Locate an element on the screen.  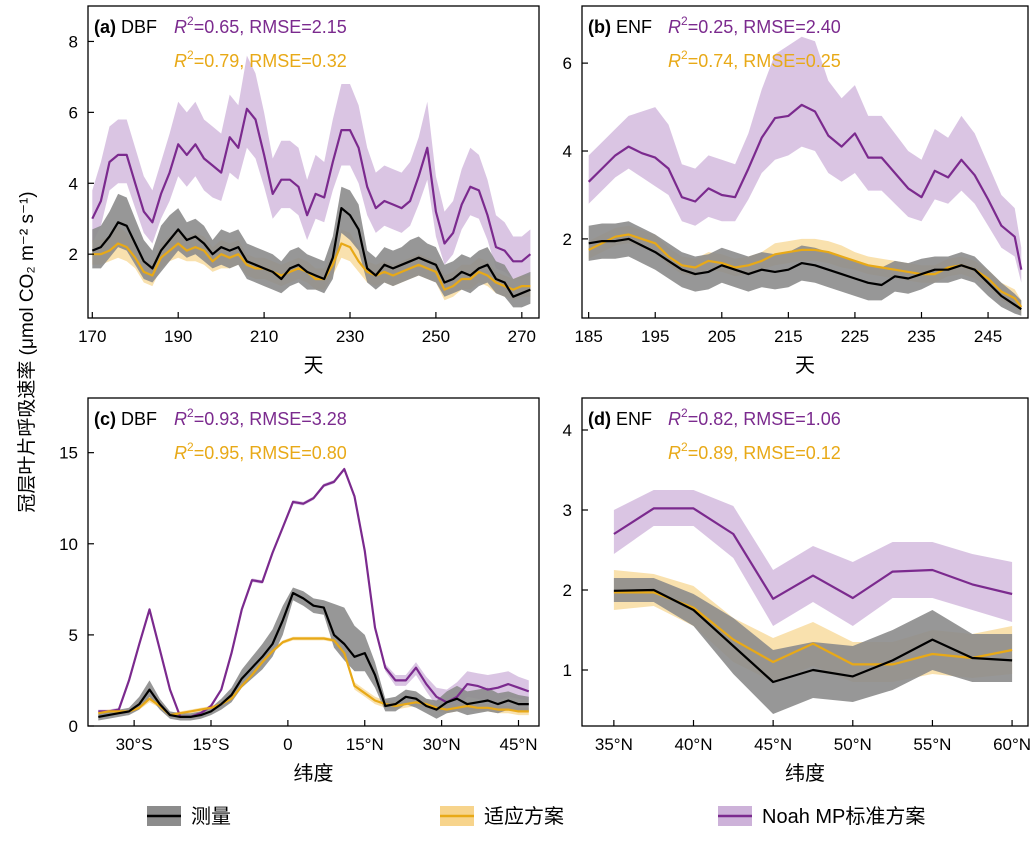
panel-b-line-noah is located at coordinates (805, 186).